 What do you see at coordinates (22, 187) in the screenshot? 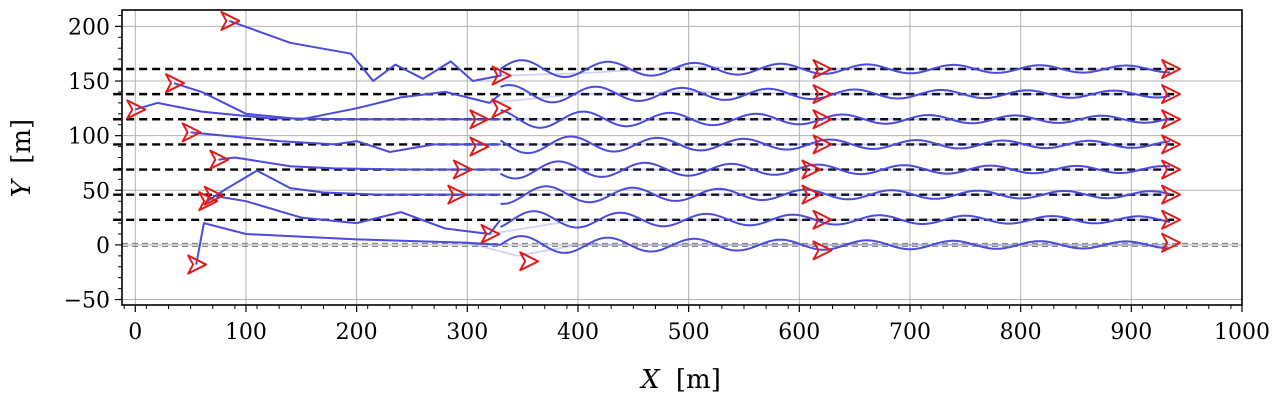
I see `y-axis-variable: Y` at bounding box center [22, 187].